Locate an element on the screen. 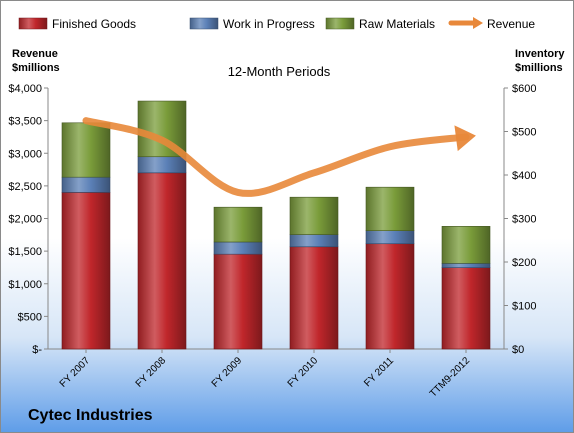 The image size is (574, 433). y-right-tick-label: $500 is located at coordinates (524, 133).